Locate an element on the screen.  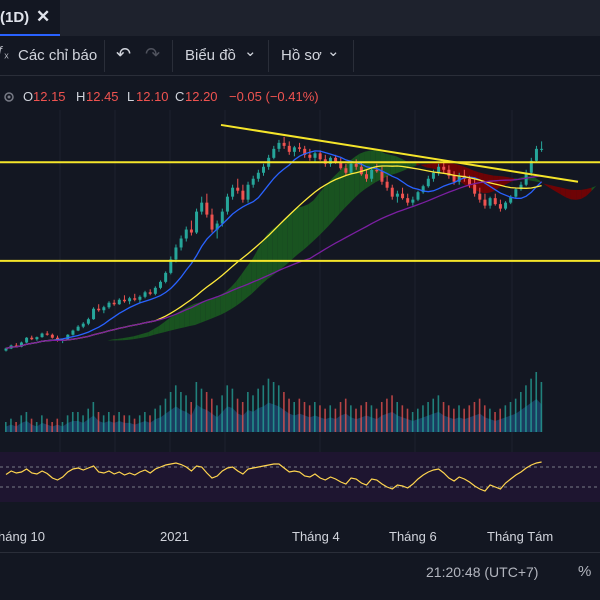
eye-icon is located at coordinates (9, 97).